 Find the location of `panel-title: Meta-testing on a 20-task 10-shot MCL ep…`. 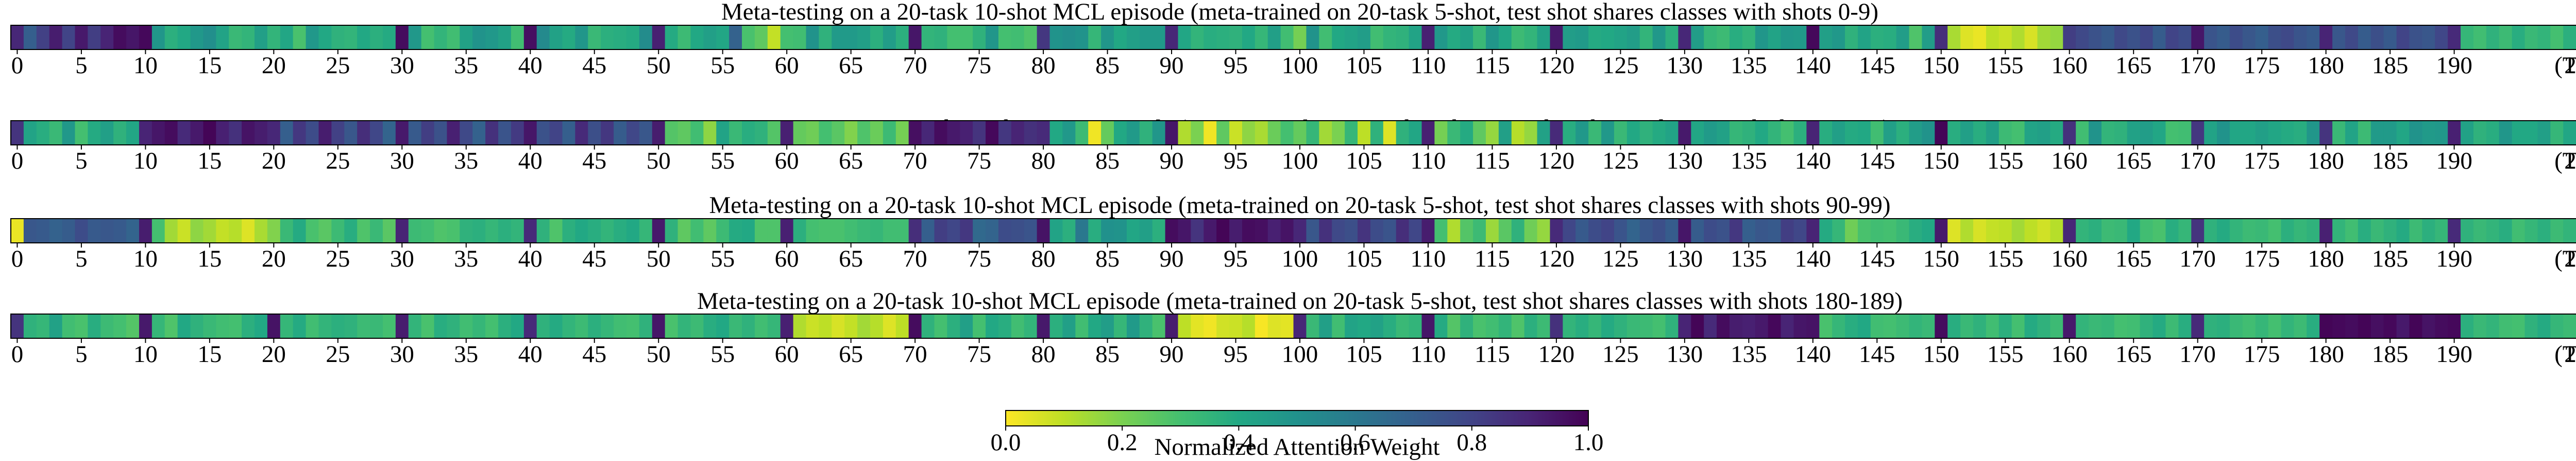

panel-title: Meta-testing on a 20-task 10-shot MCL ep… is located at coordinates (1300, 301).